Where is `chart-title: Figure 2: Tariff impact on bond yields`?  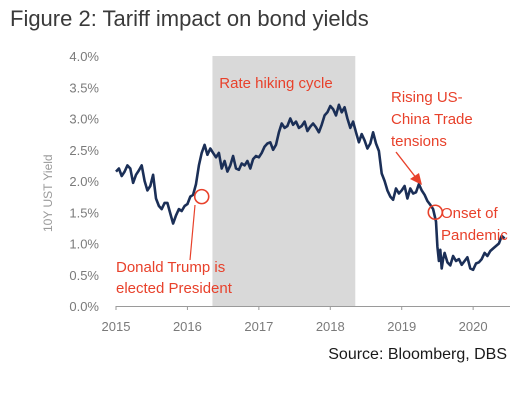
chart-title: Figure 2: Tariff impact on bond yields is located at coordinates (189, 18).